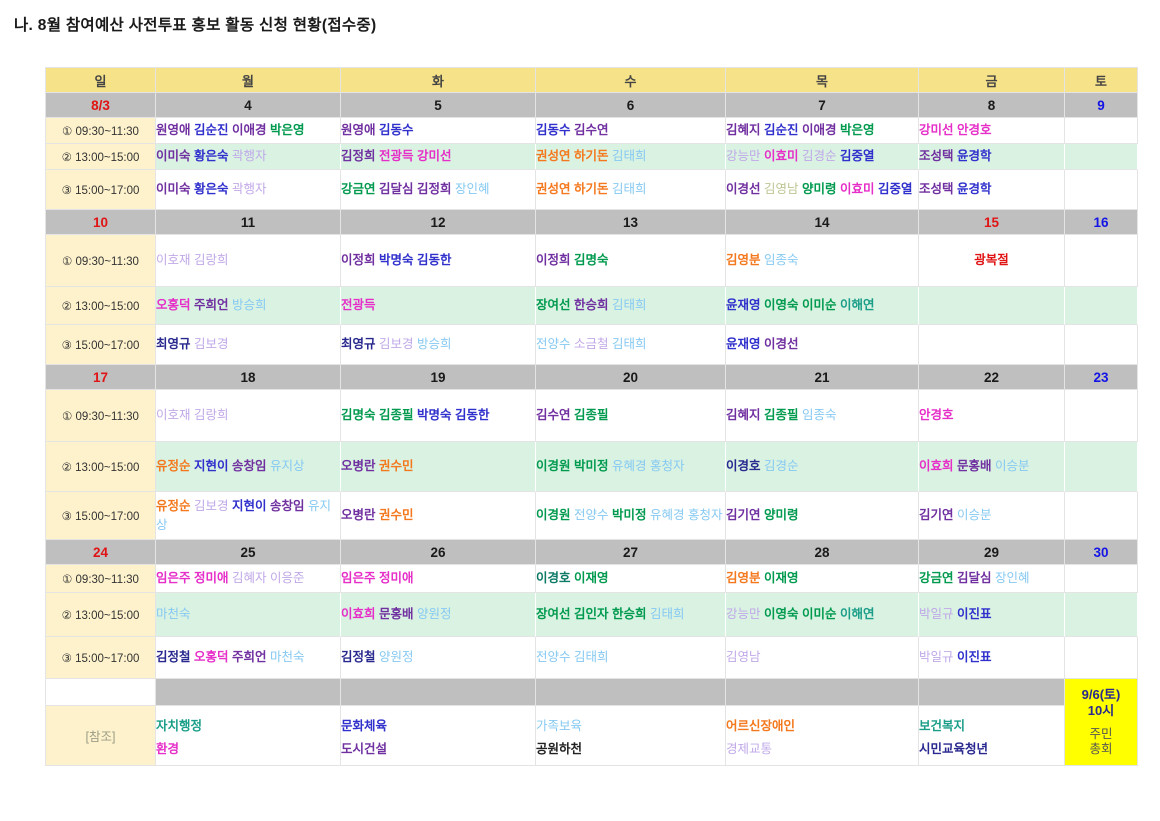 This screenshot has width=1160, height=821. Describe the element at coordinates (559, 748) in the screenshot. I see `category-name: 공원하천` at that location.